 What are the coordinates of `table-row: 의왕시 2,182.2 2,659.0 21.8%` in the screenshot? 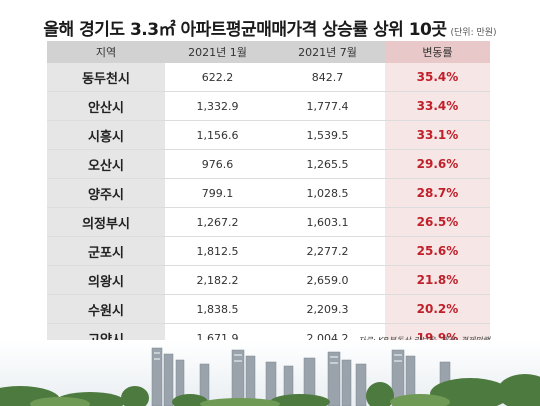 It's located at (268, 280).